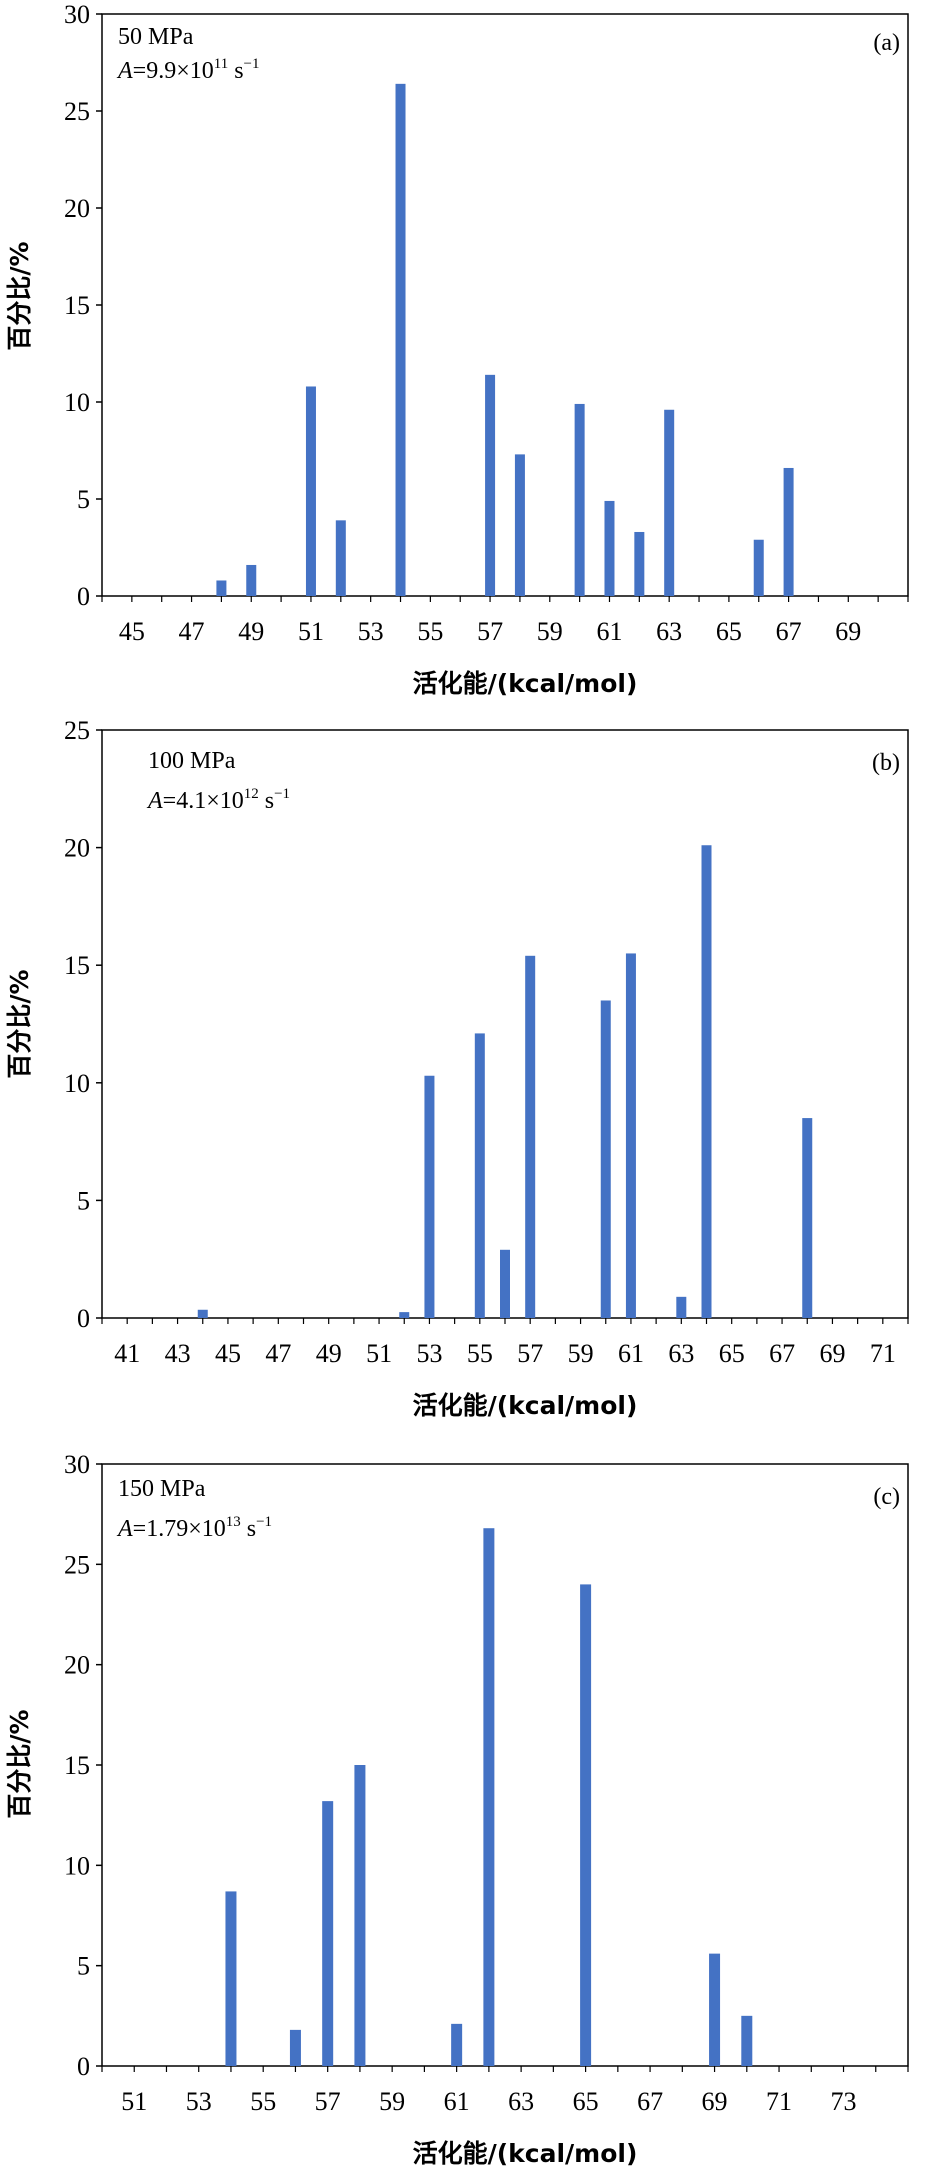  I want to click on pressure-annotation: 150 MPa, so click(162, 1489).